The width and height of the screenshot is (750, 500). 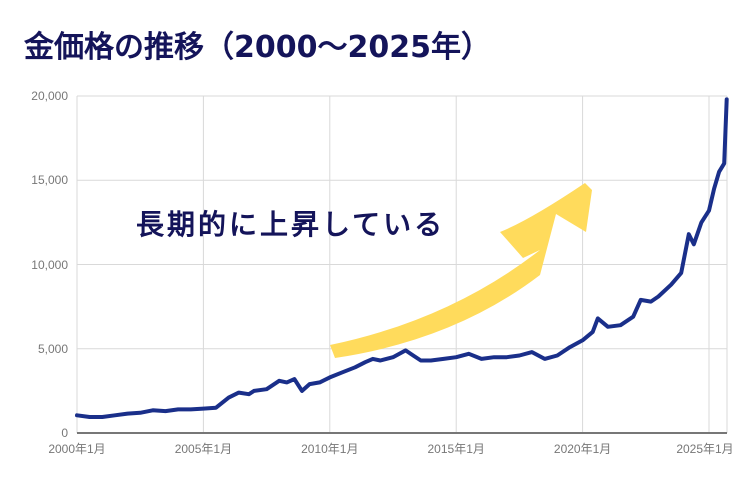 I want to click on x-tick-label: 2020年1月, so click(x=582, y=449).